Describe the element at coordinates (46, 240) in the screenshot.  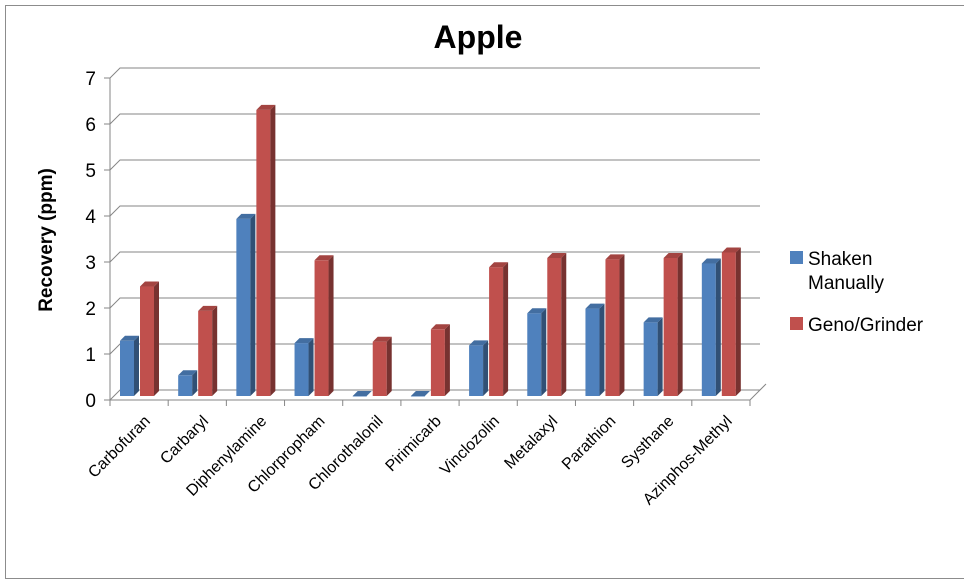
I see `y-axis-label: Recovery (ppm)` at that location.